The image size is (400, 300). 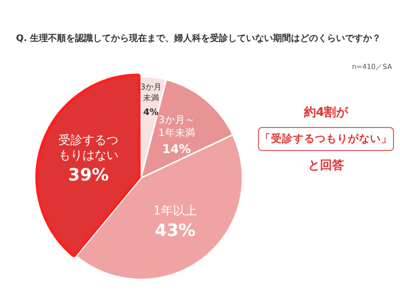 What do you see at coordinates (176, 127) in the screenshot?
I see `slice-label: 3か月～1年未満` at bounding box center [176, 127].